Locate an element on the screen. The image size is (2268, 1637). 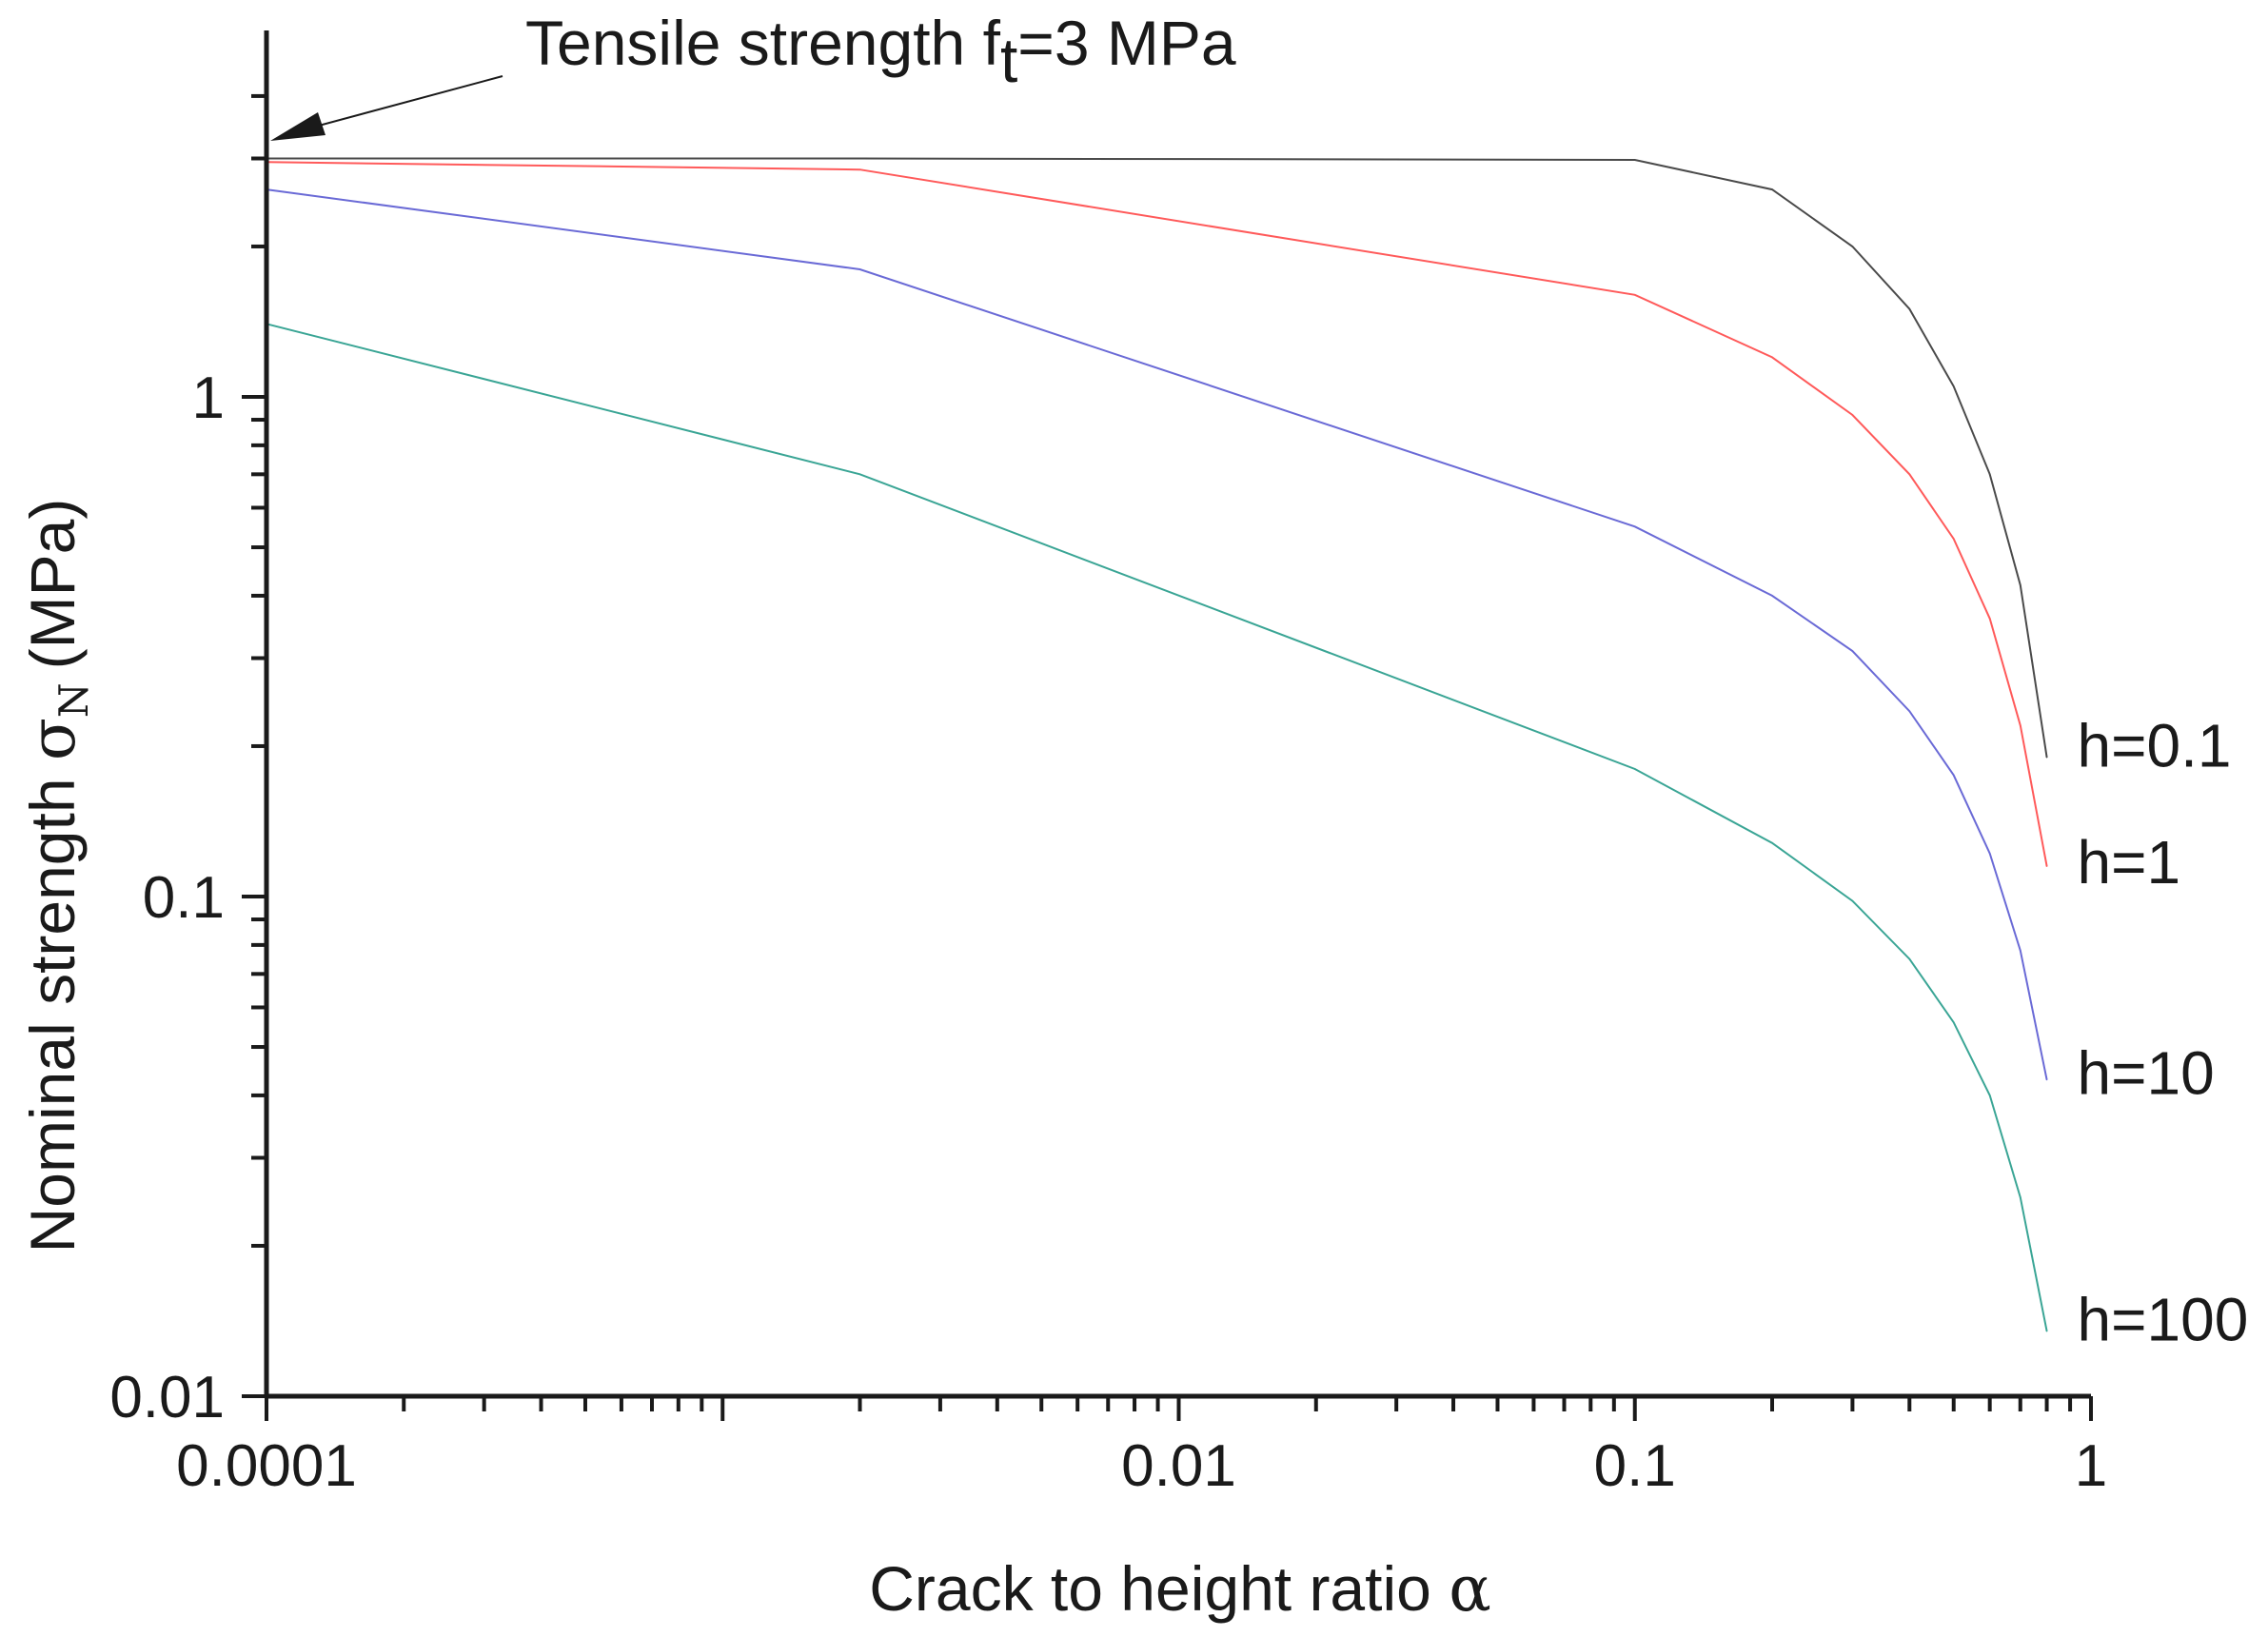
x-axis-title-symbol: α is located at coordinates (1470, 1589).